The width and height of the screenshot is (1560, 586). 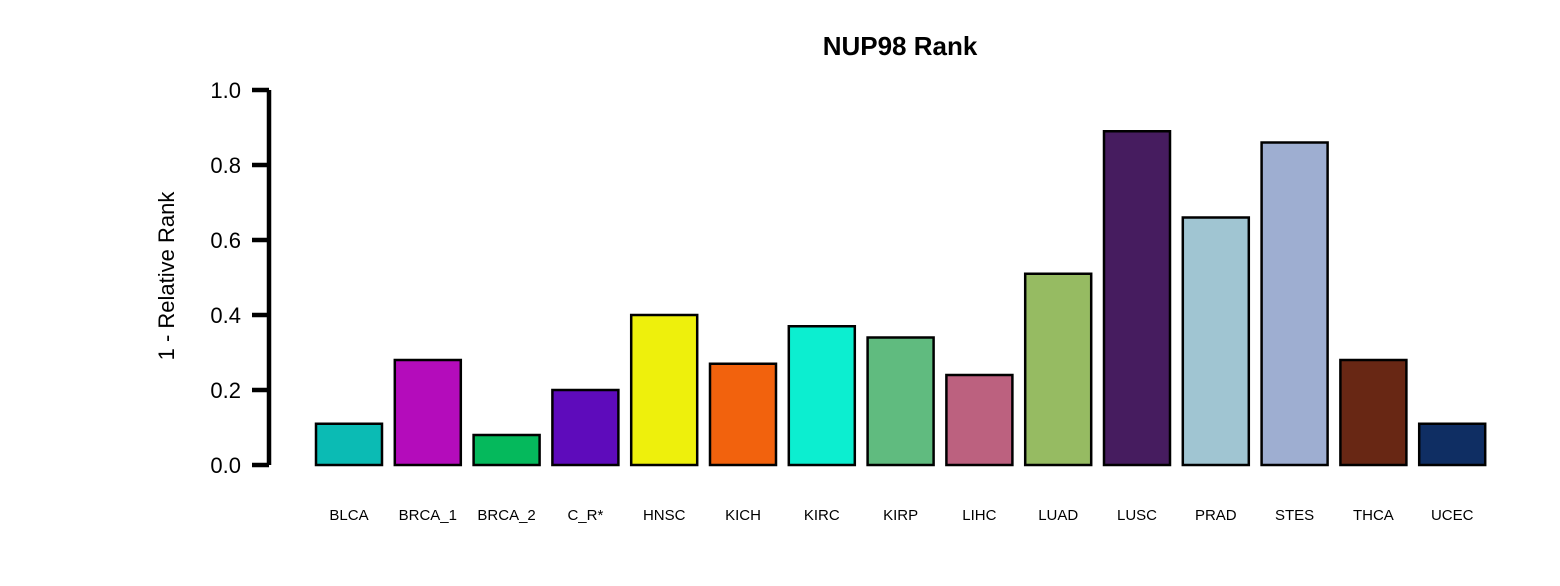 What do you see at coordinates (743, 515) in the screenshot?
I see `x-tick-label: KICH` at bounding box center [743, 515].